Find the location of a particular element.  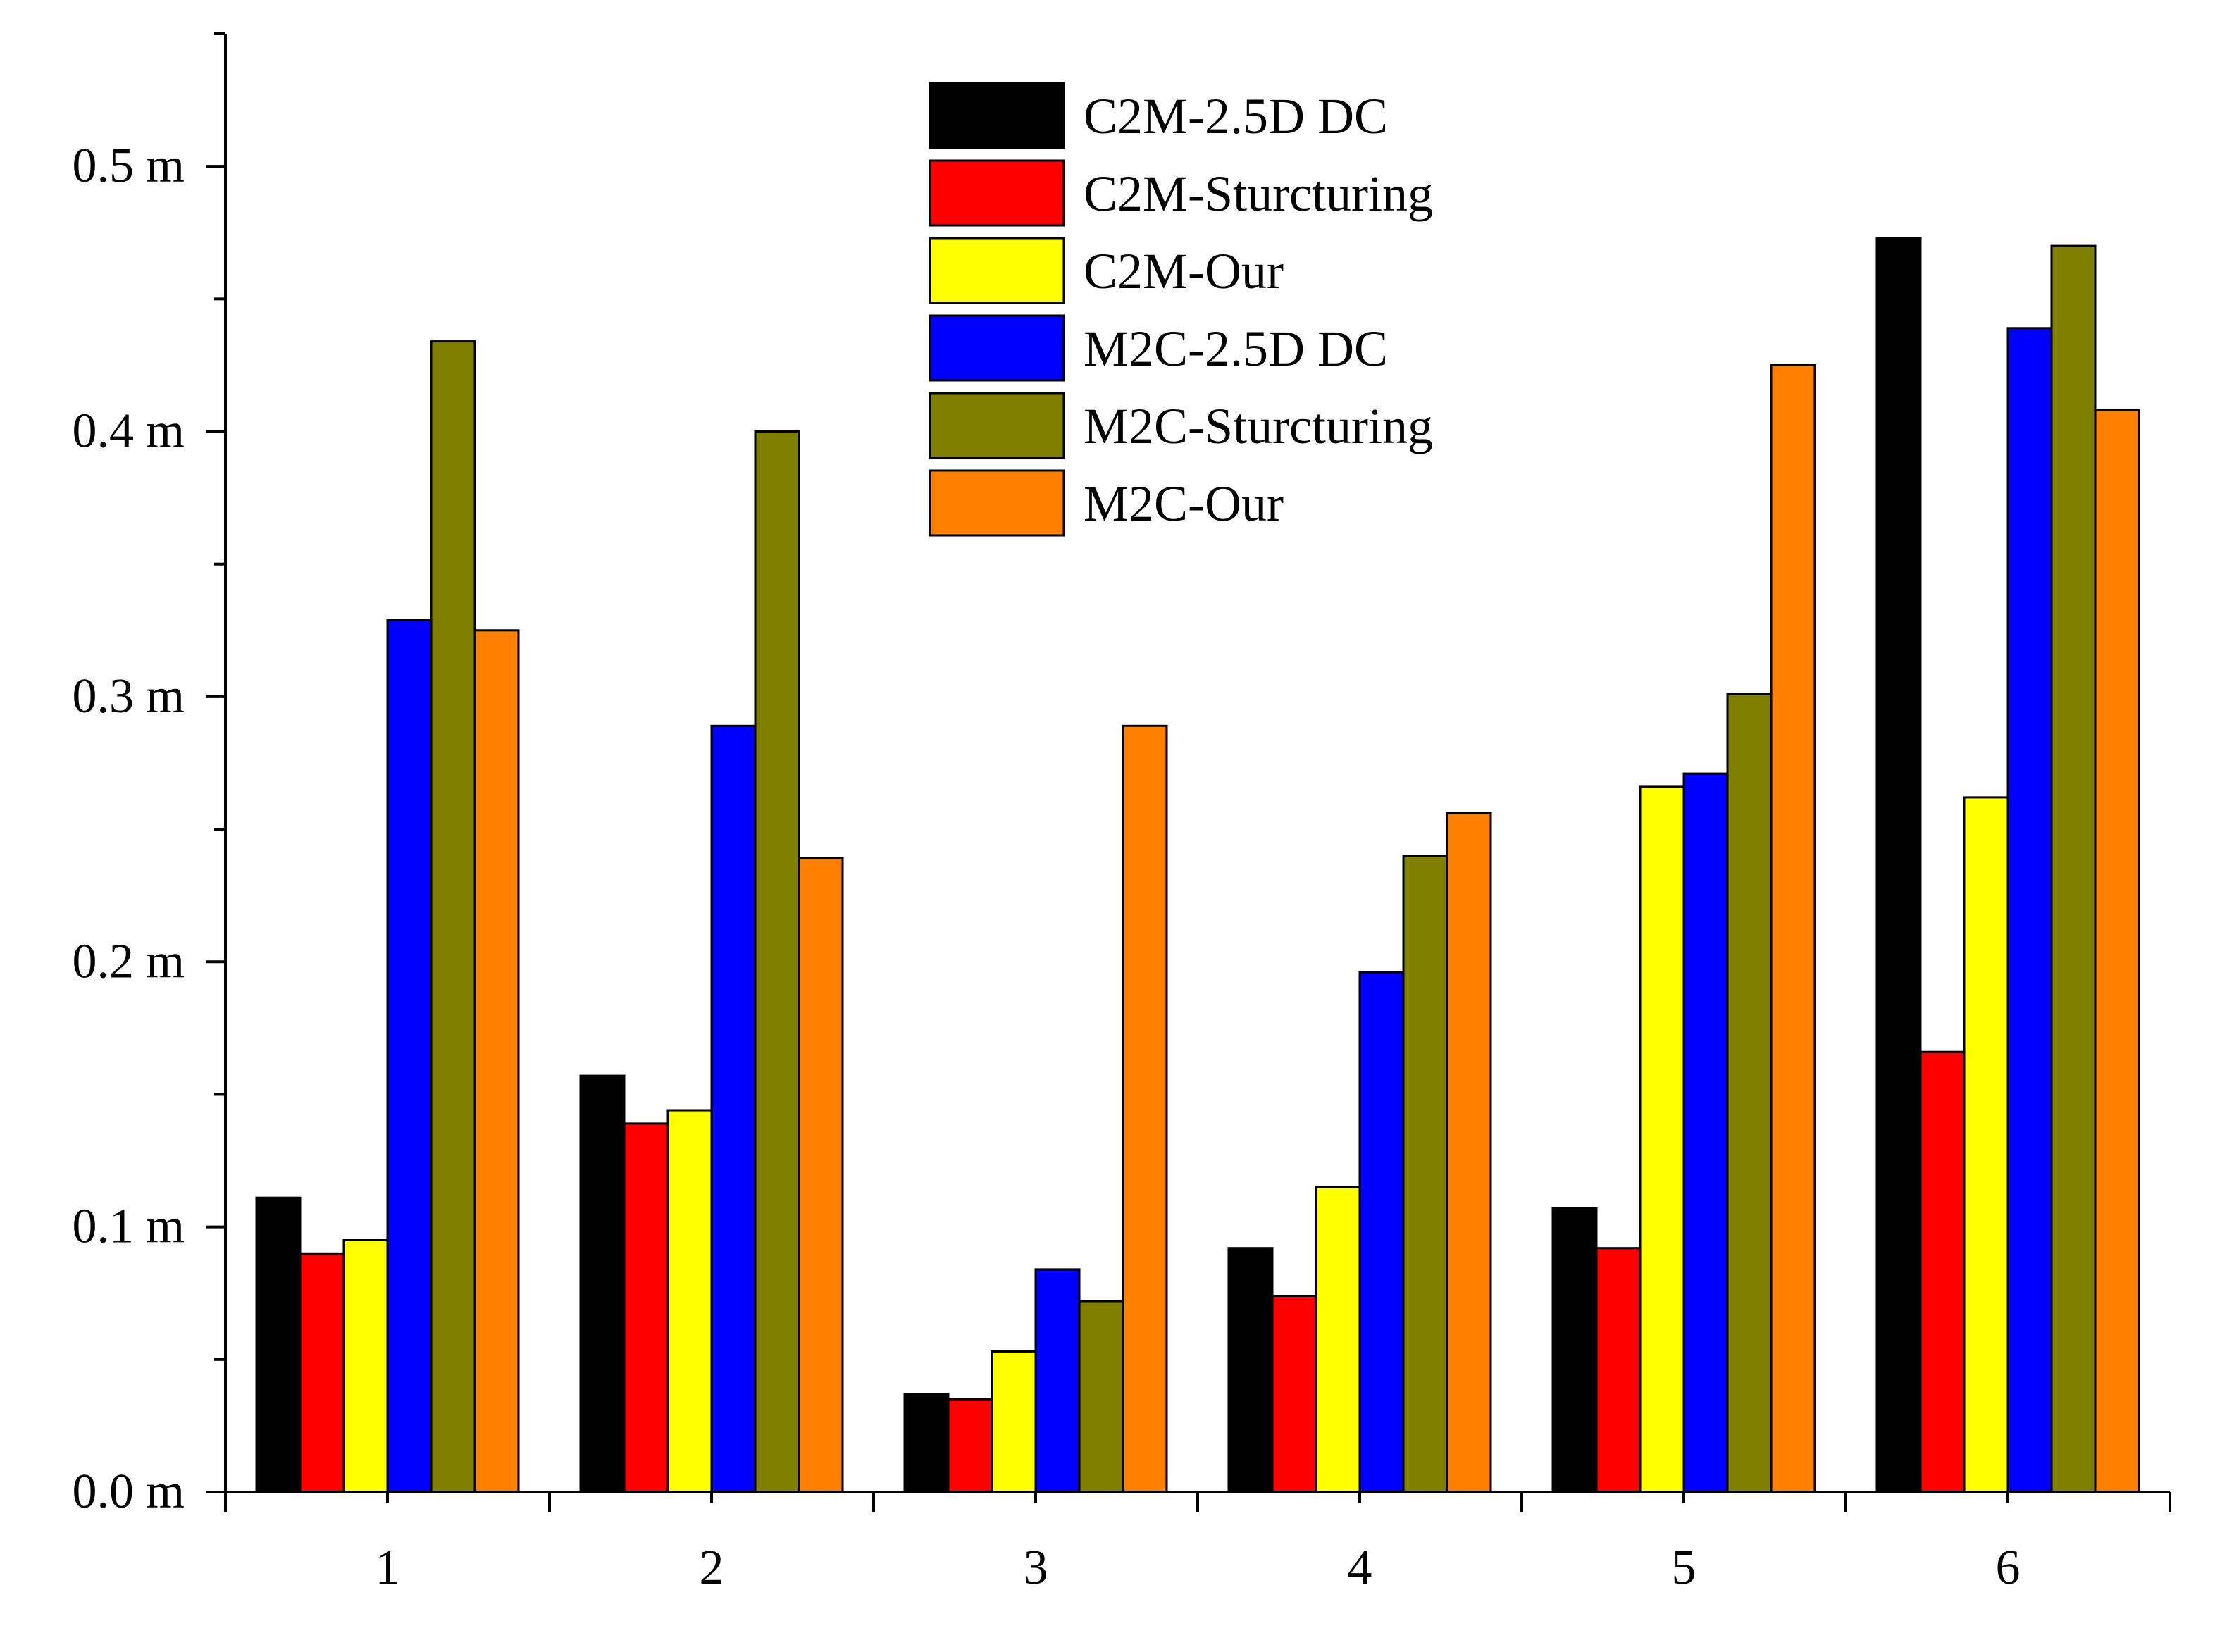

y-tick-label: 0.2 m is located at coordinates (129, 961).